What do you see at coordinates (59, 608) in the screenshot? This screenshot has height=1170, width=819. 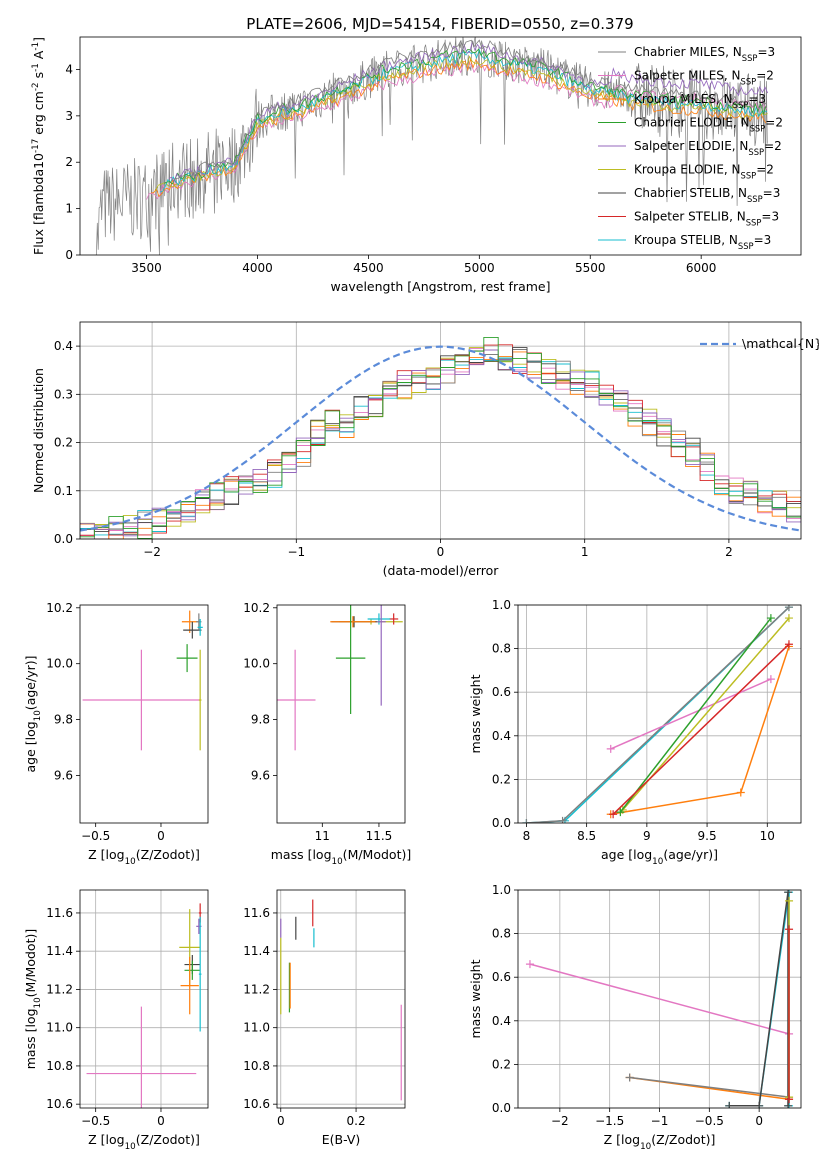 I see `y-tick-label: 10.2` at bounding box center [59, 608].